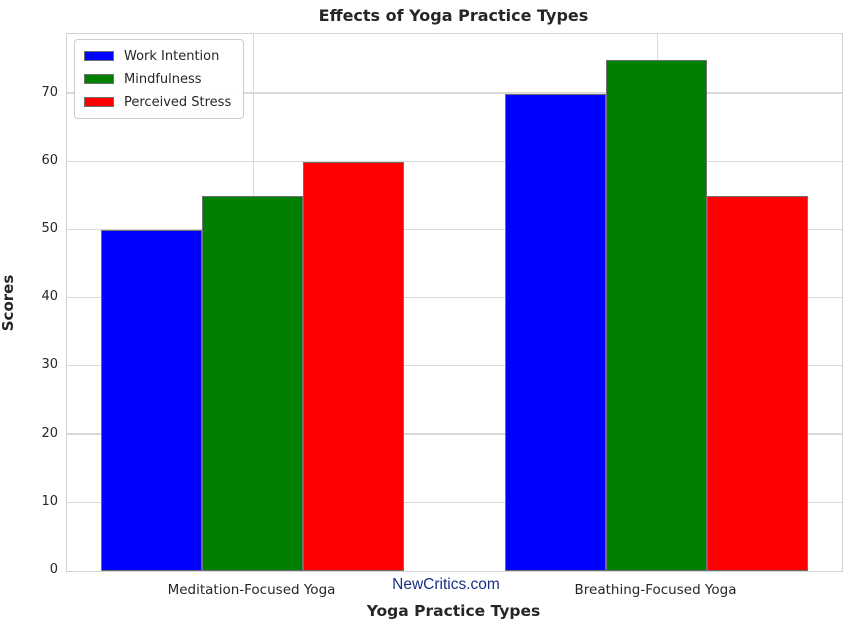  Describe the element at coordinates (251, 590) in the screenshot. I see `x-tick-label-0: Meditation-Focused Yoga` at that location.